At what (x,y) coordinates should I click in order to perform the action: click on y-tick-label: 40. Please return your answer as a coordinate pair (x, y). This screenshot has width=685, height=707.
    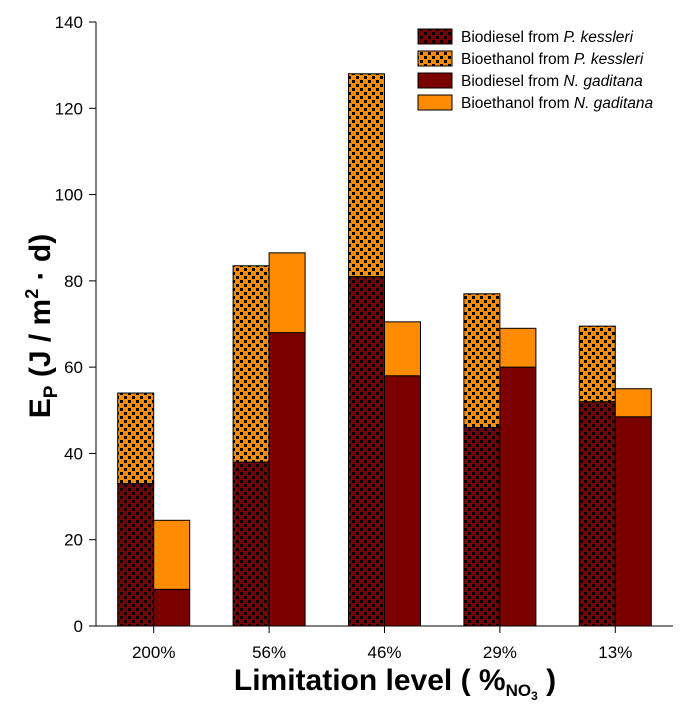
    Looking at the image, I should click on (73, 453).